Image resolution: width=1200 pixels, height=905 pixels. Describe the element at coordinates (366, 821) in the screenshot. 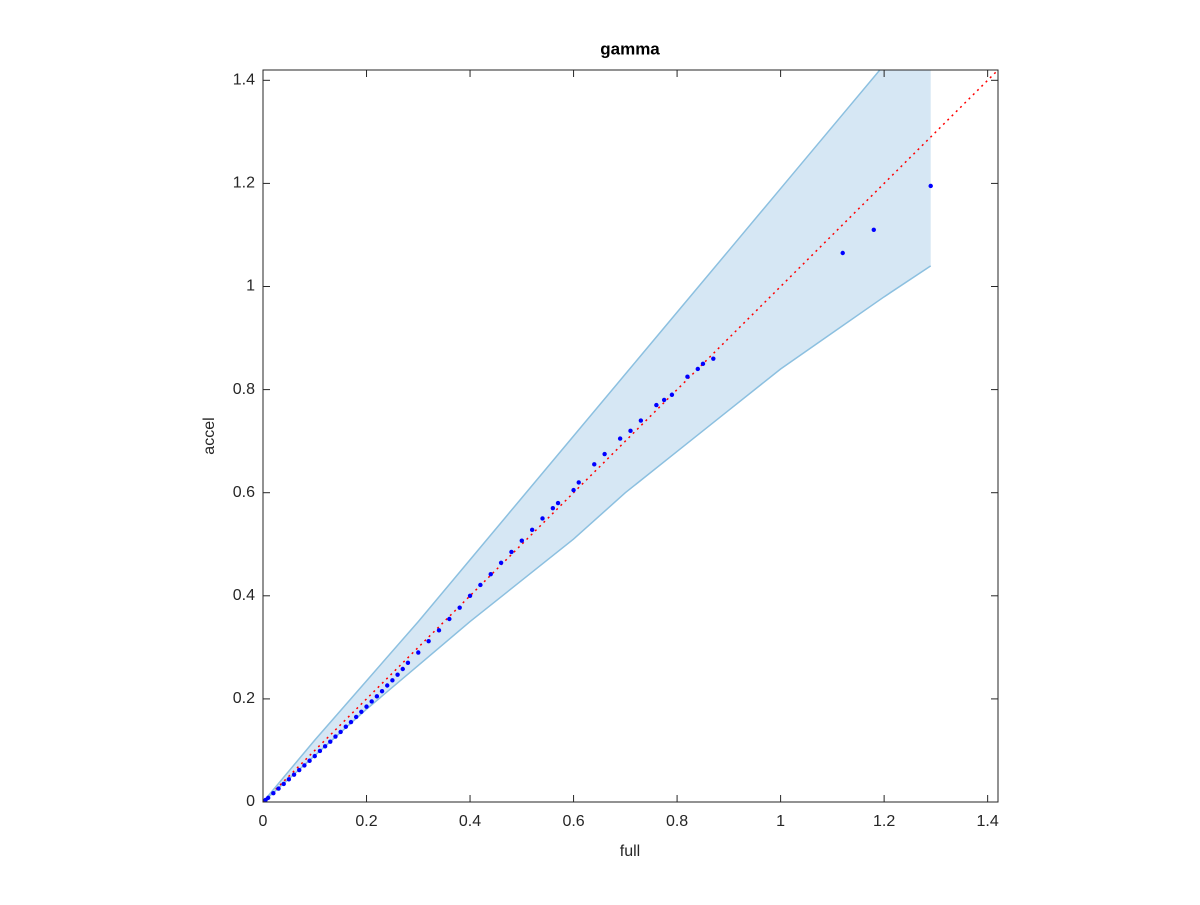

I see `x-tick-label: 0.2` at that location.